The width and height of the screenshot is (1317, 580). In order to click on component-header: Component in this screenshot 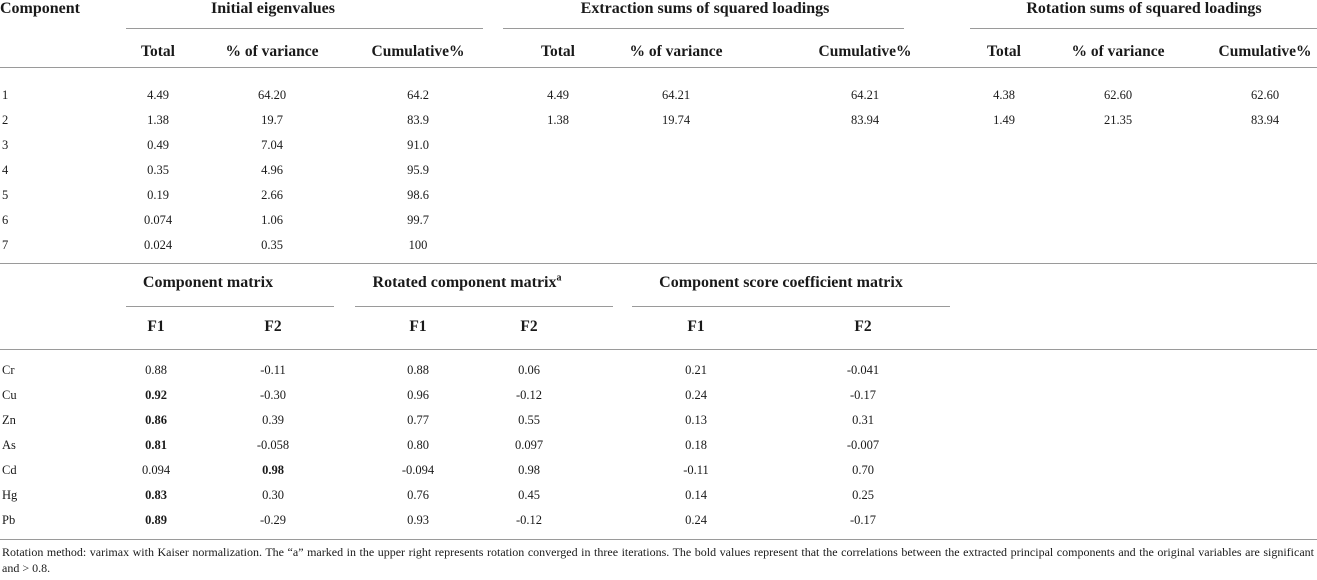, I will do `click(40, 8)`.